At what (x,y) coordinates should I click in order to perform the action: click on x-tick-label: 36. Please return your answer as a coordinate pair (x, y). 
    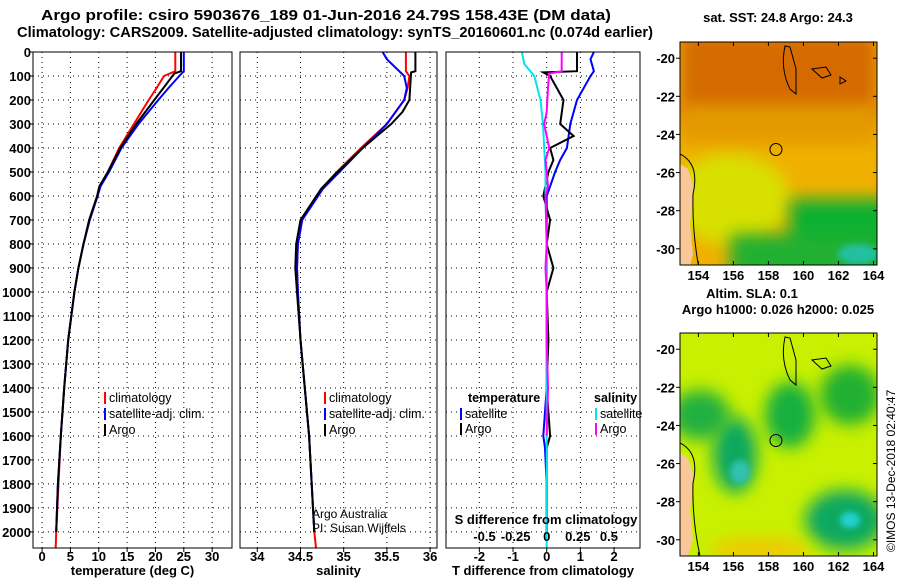
    Looking at the image, I should click on (430, 556).